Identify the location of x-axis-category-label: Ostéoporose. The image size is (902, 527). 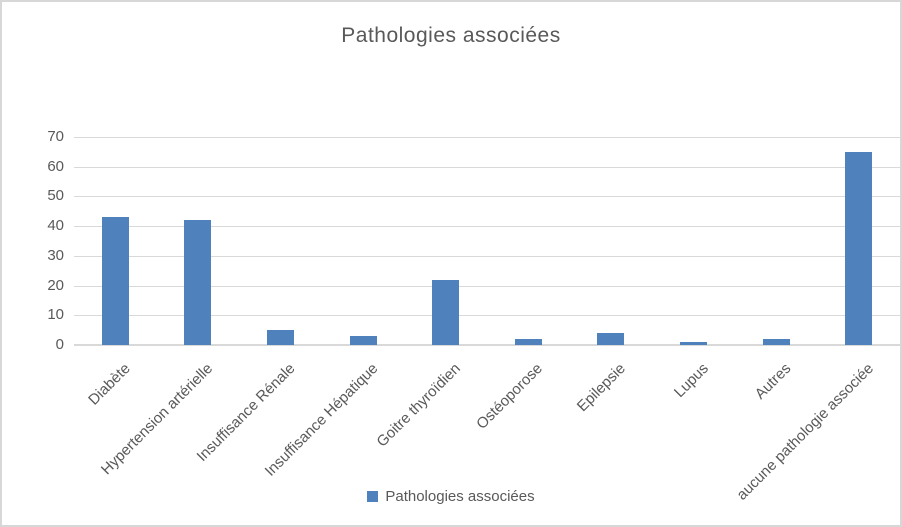
(510, 396).